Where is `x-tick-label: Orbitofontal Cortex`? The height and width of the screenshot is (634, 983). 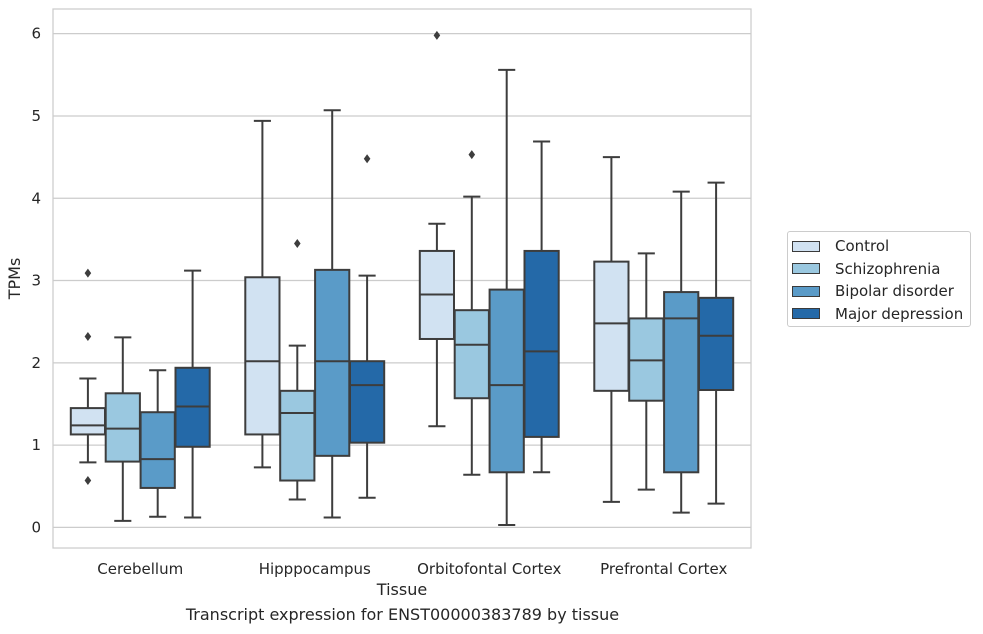
x-tick-label: Orbitofontal Cortex is located at coordinates (489, 569).